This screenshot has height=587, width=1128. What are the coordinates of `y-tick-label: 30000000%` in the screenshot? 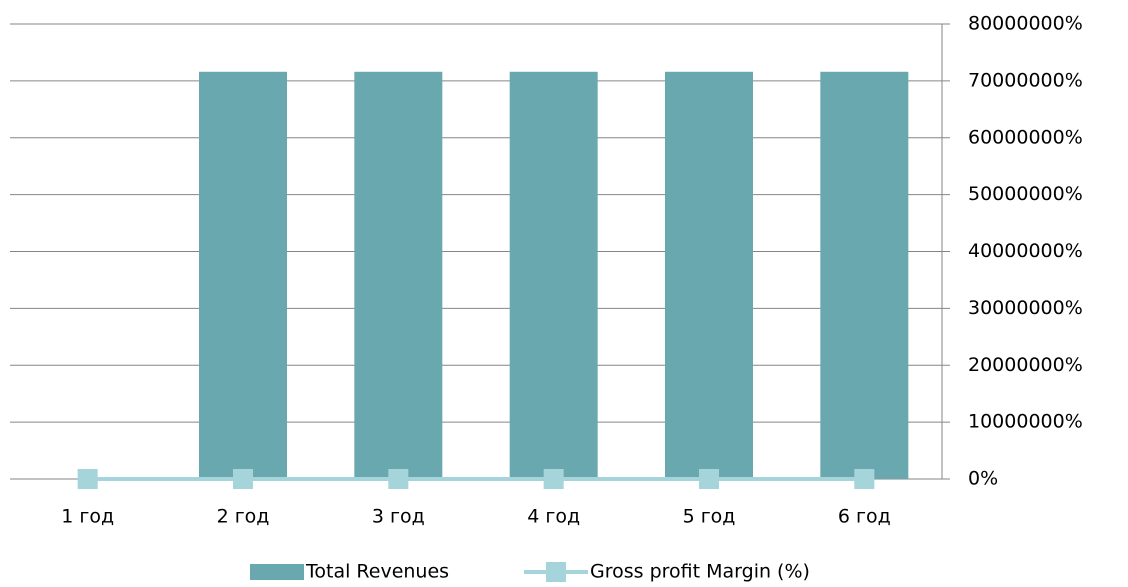 It's located at (1025, 308).